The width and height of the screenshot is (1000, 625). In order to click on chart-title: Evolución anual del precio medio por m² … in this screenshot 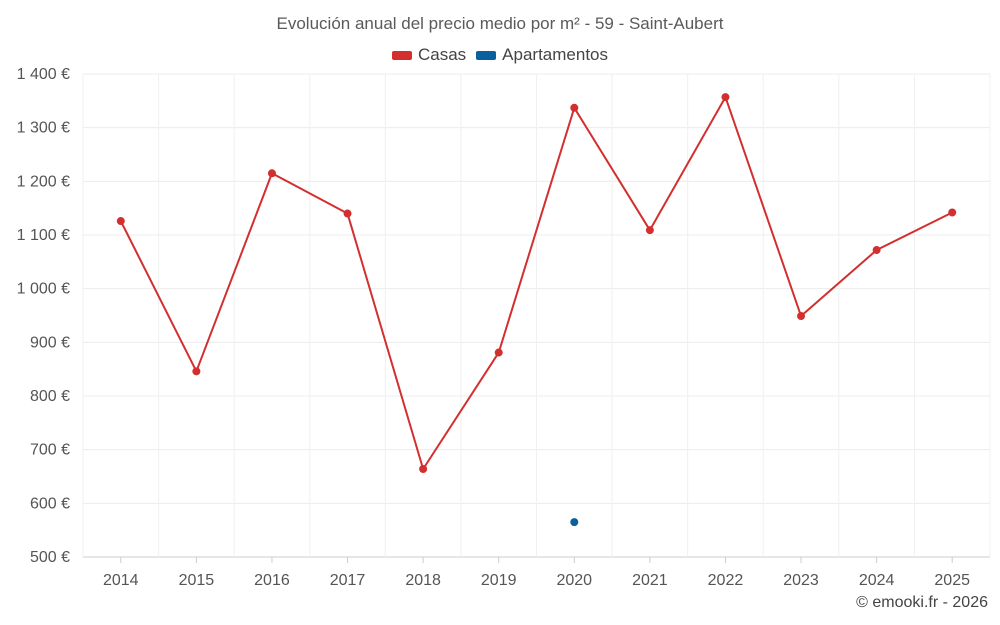, I will do `click(500, 23)`.